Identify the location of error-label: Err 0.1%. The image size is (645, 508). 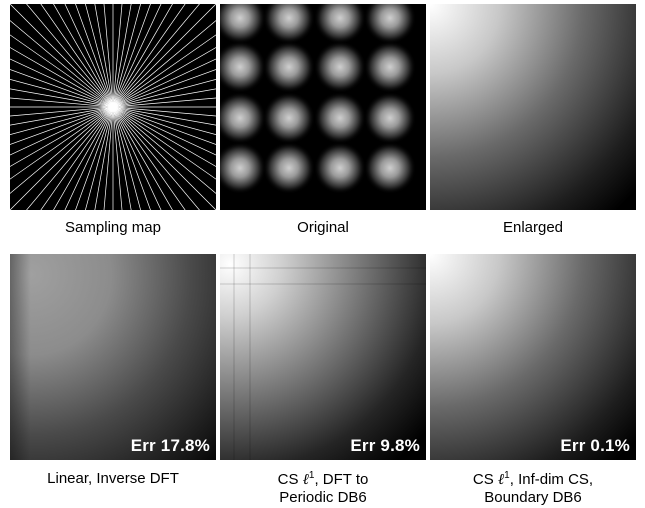
(595, 445).